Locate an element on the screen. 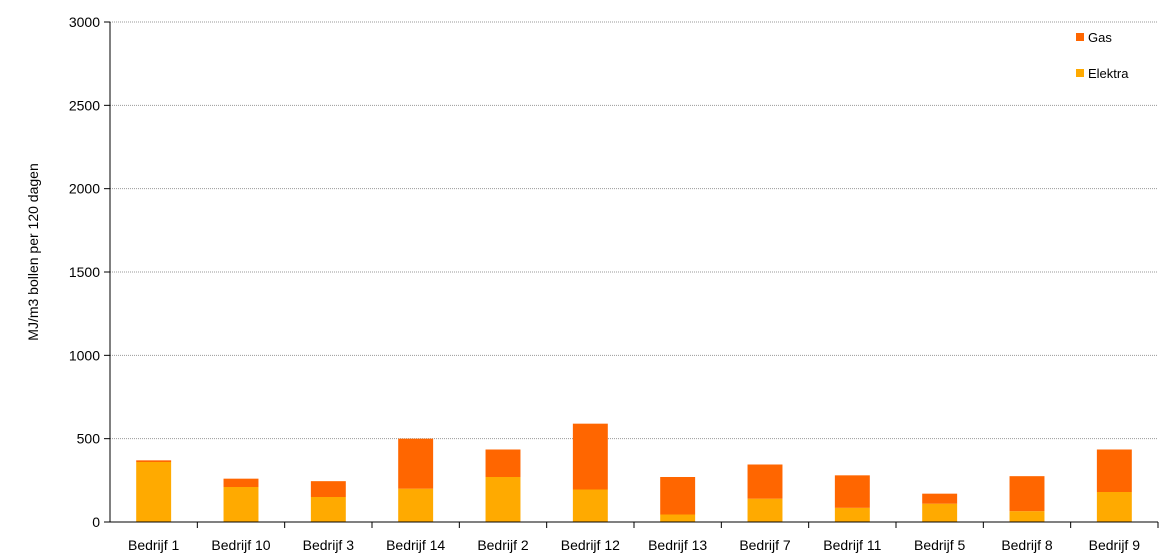  legend-label-elektra: Elektra is located at coordinates (1108, 73).